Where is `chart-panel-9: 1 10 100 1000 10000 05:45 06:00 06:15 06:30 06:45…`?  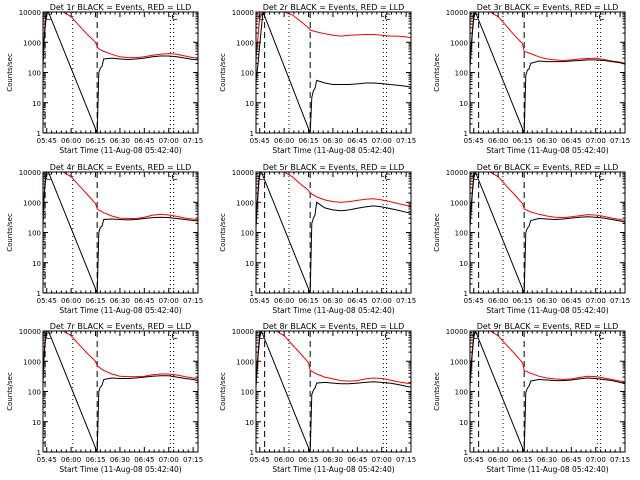
chart-panel-9: 1 10 100 1000 10000 05:45 06:00 06:15 06:30 06:45… is located at coordinates (531, 398).